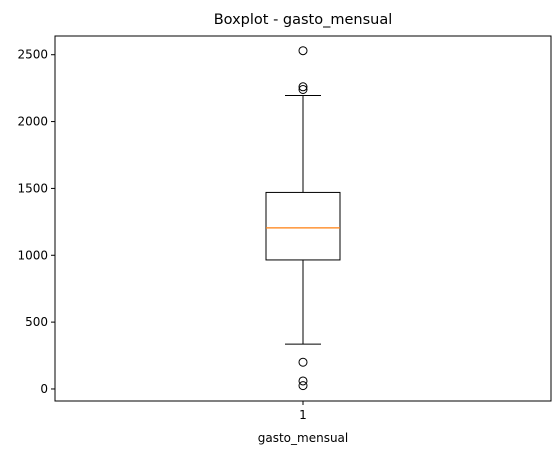 The width and height of the screenshot is (560, 455). Describe the element at coordinates (36, 322) in the screenshot. I see `y-tick-label: 500` at that location.